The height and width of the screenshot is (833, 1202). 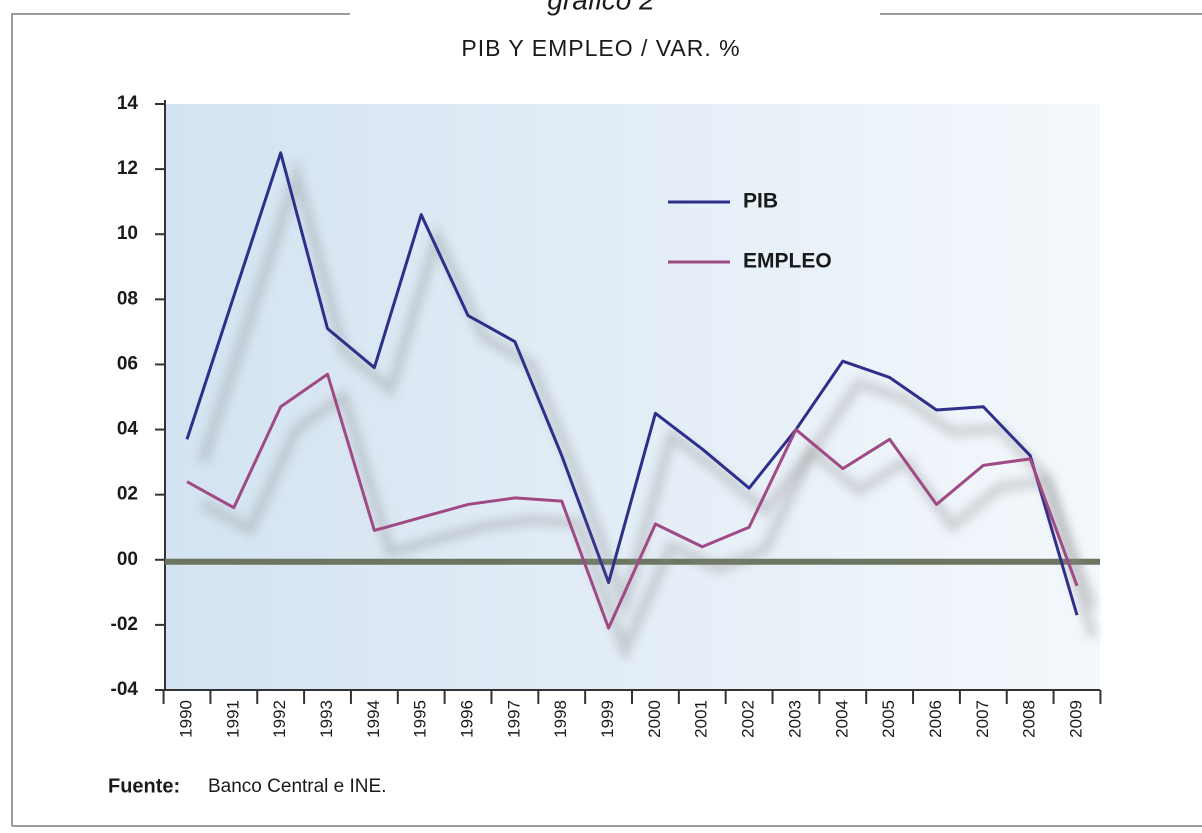 I want to click on x-tick-label: 1997, so click(x=513, y=719).